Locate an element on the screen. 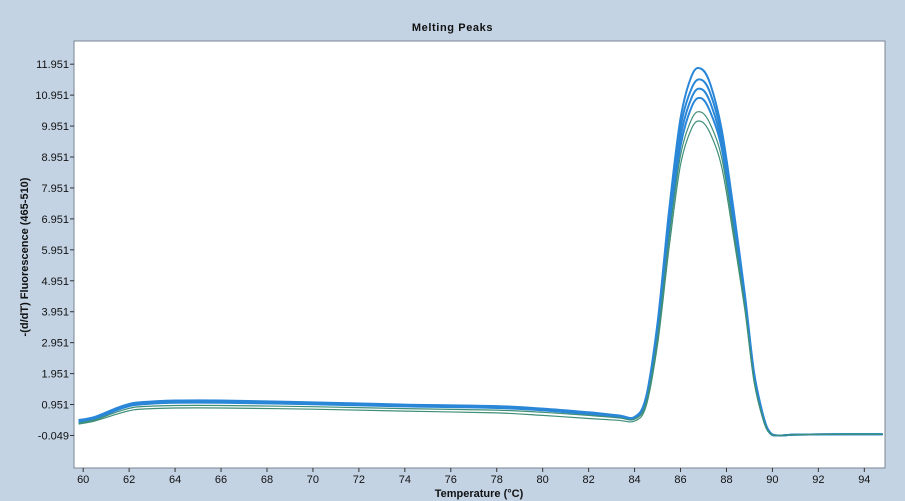  chart-title: Melting Peaks is located at coordinates (452, 28).